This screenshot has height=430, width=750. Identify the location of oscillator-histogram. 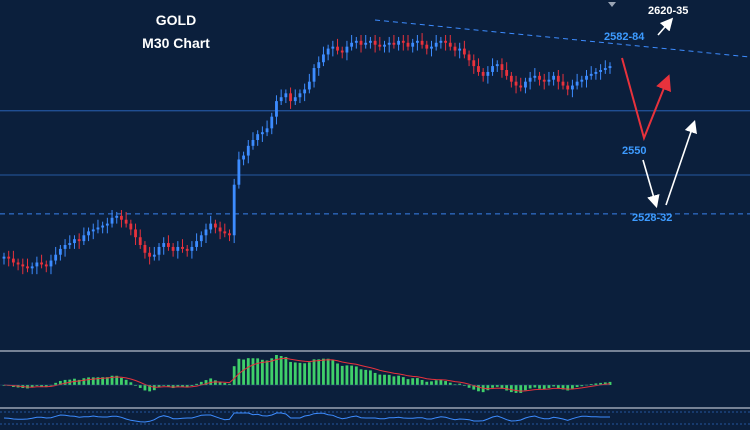
(307, 374).